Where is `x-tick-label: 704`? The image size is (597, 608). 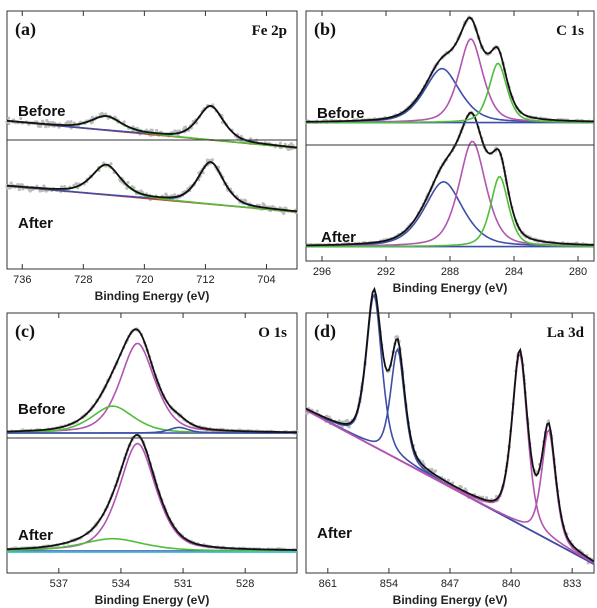
x-tick-label: 704 is located at coordinates (266, 280).